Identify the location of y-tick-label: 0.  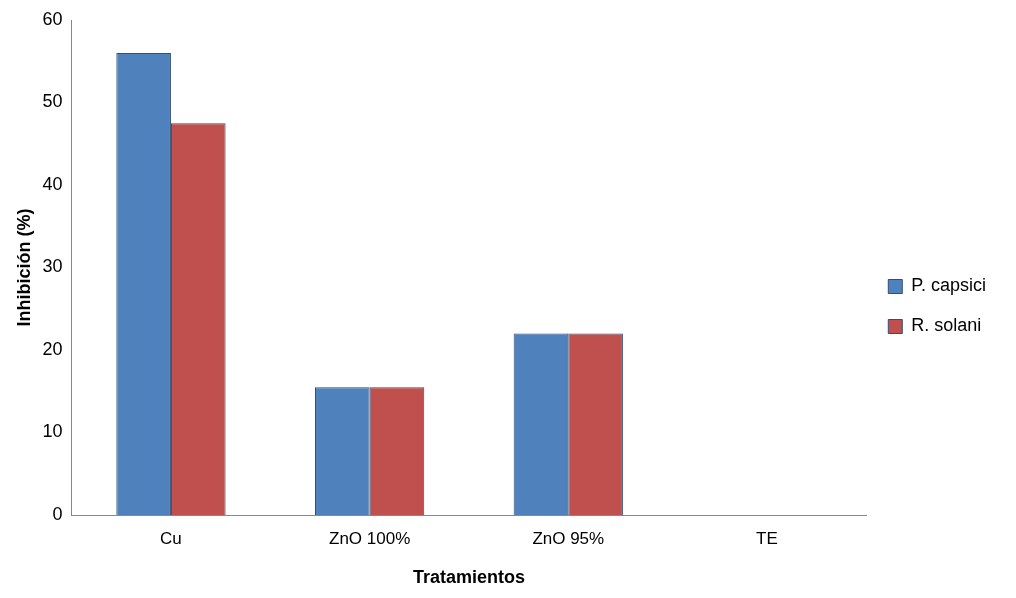
(57, 513).